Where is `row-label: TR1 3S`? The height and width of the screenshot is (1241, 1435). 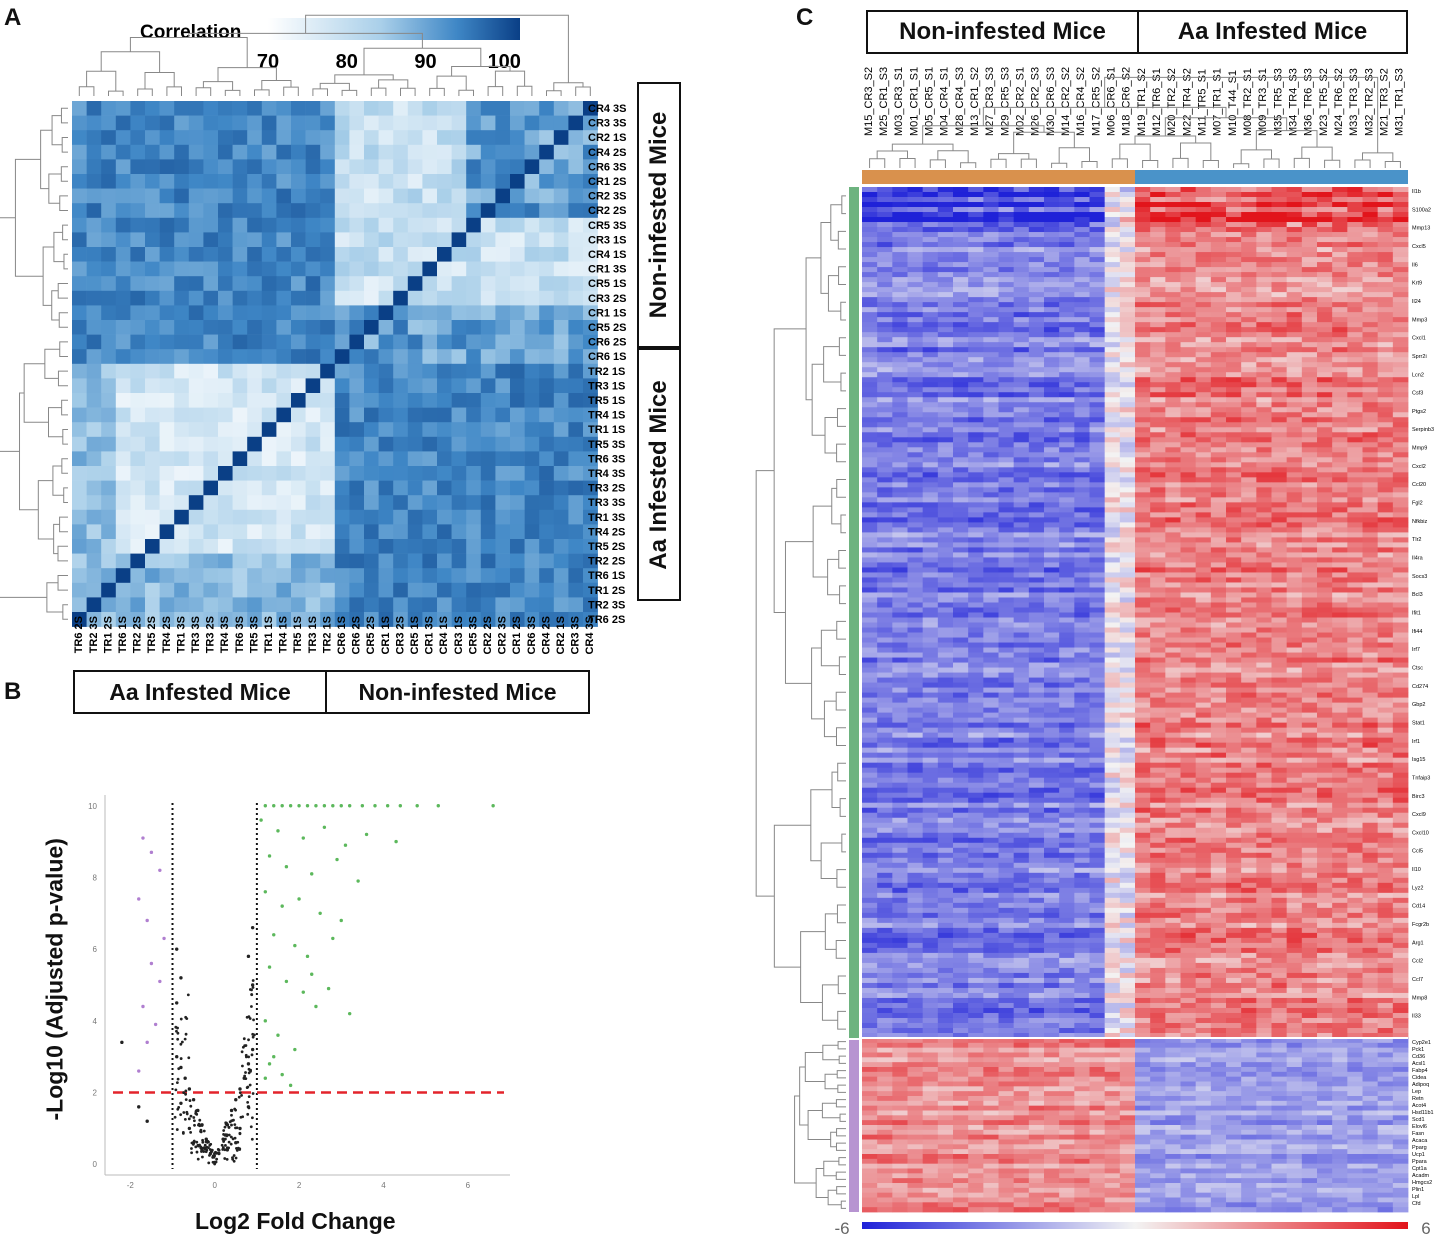
row-label: TR1 3S is located at coordinates (606, 518).